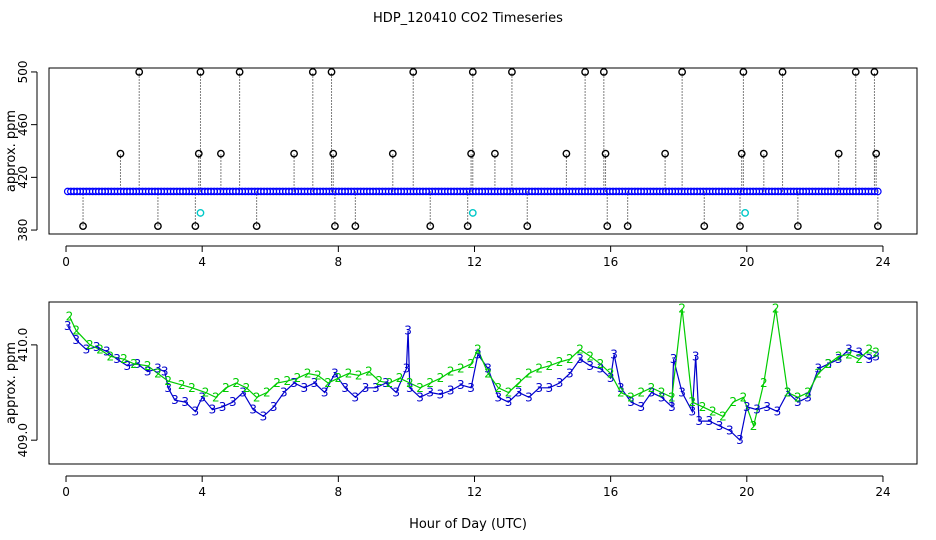  Describe the element at coordinates (746, 492) in the screenshot. I see `x-tick-label: 20` at that location.